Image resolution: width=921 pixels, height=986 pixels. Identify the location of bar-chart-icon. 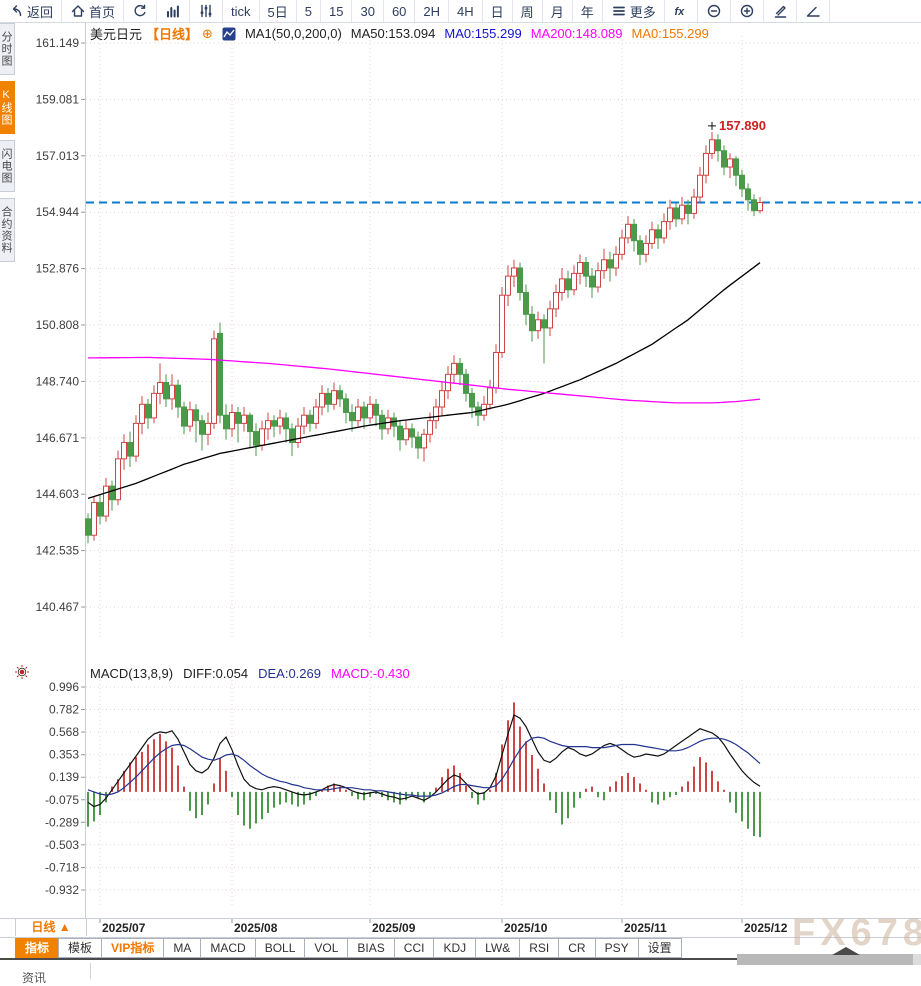
(173, 11).